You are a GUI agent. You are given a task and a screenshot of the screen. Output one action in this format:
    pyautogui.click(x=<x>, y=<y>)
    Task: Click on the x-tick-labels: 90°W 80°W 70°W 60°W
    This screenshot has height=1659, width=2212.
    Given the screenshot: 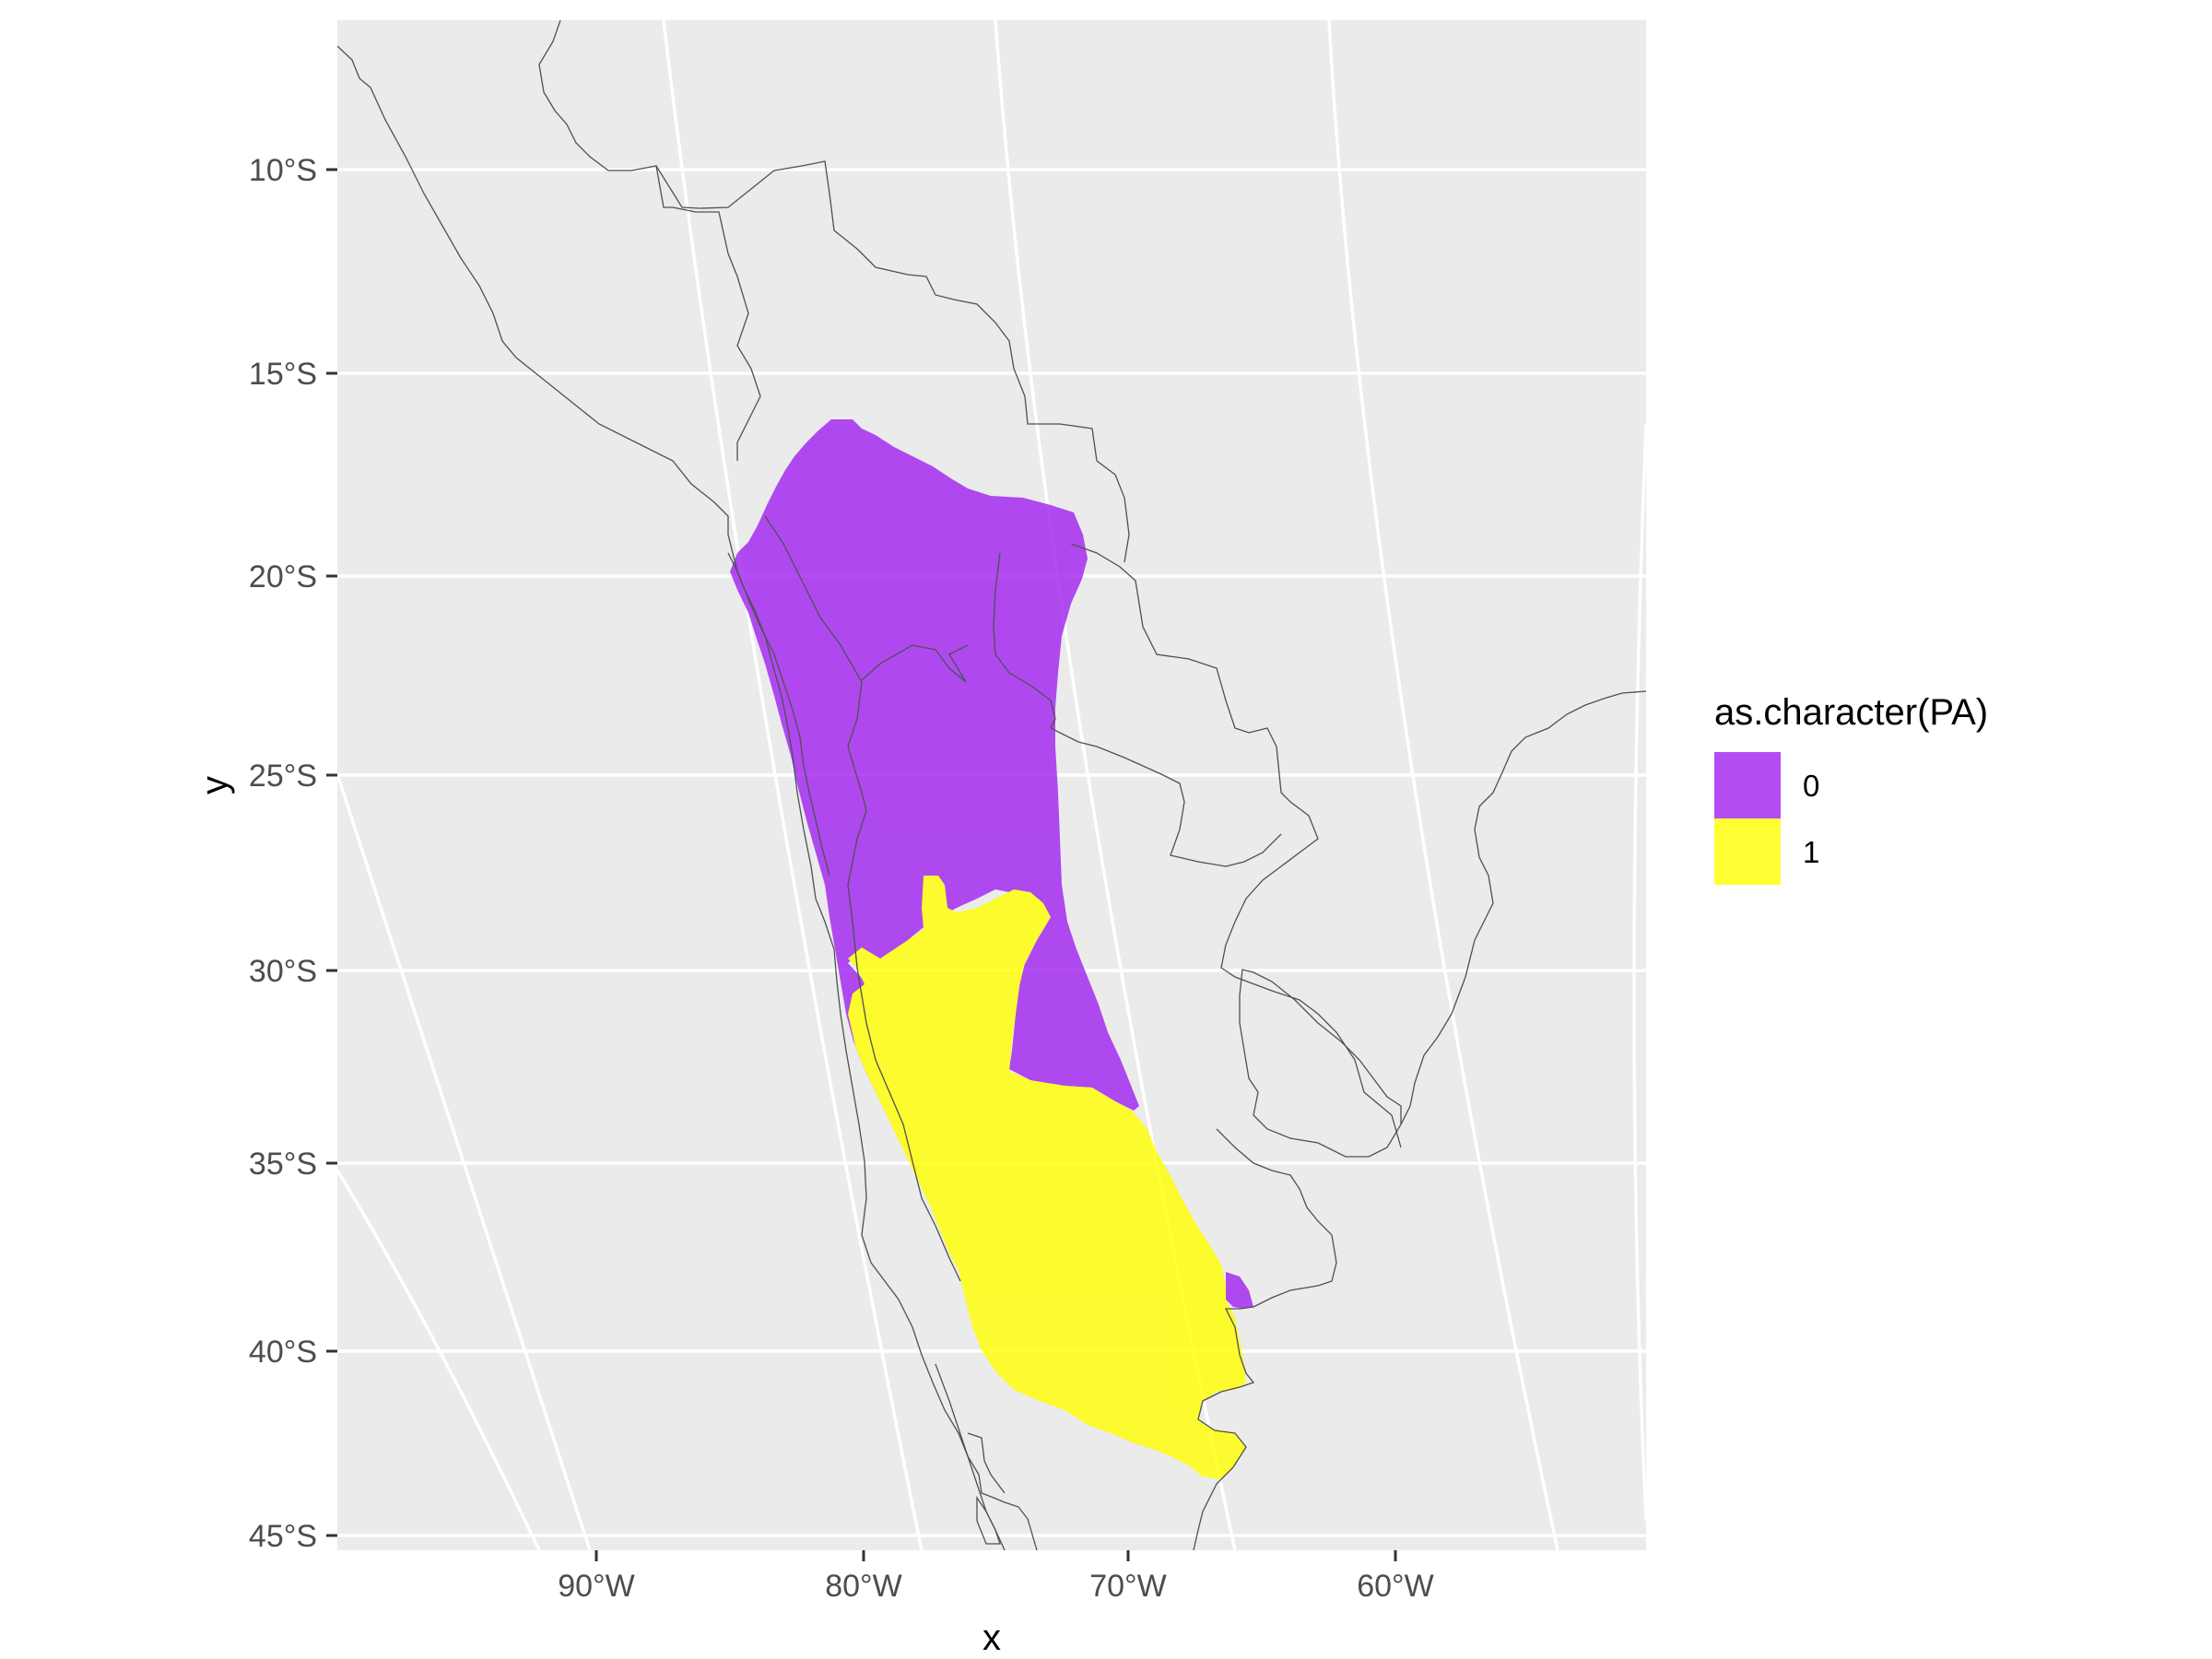 What is the action you would take?
    pyautogui.click(x=996, y=1586)
    